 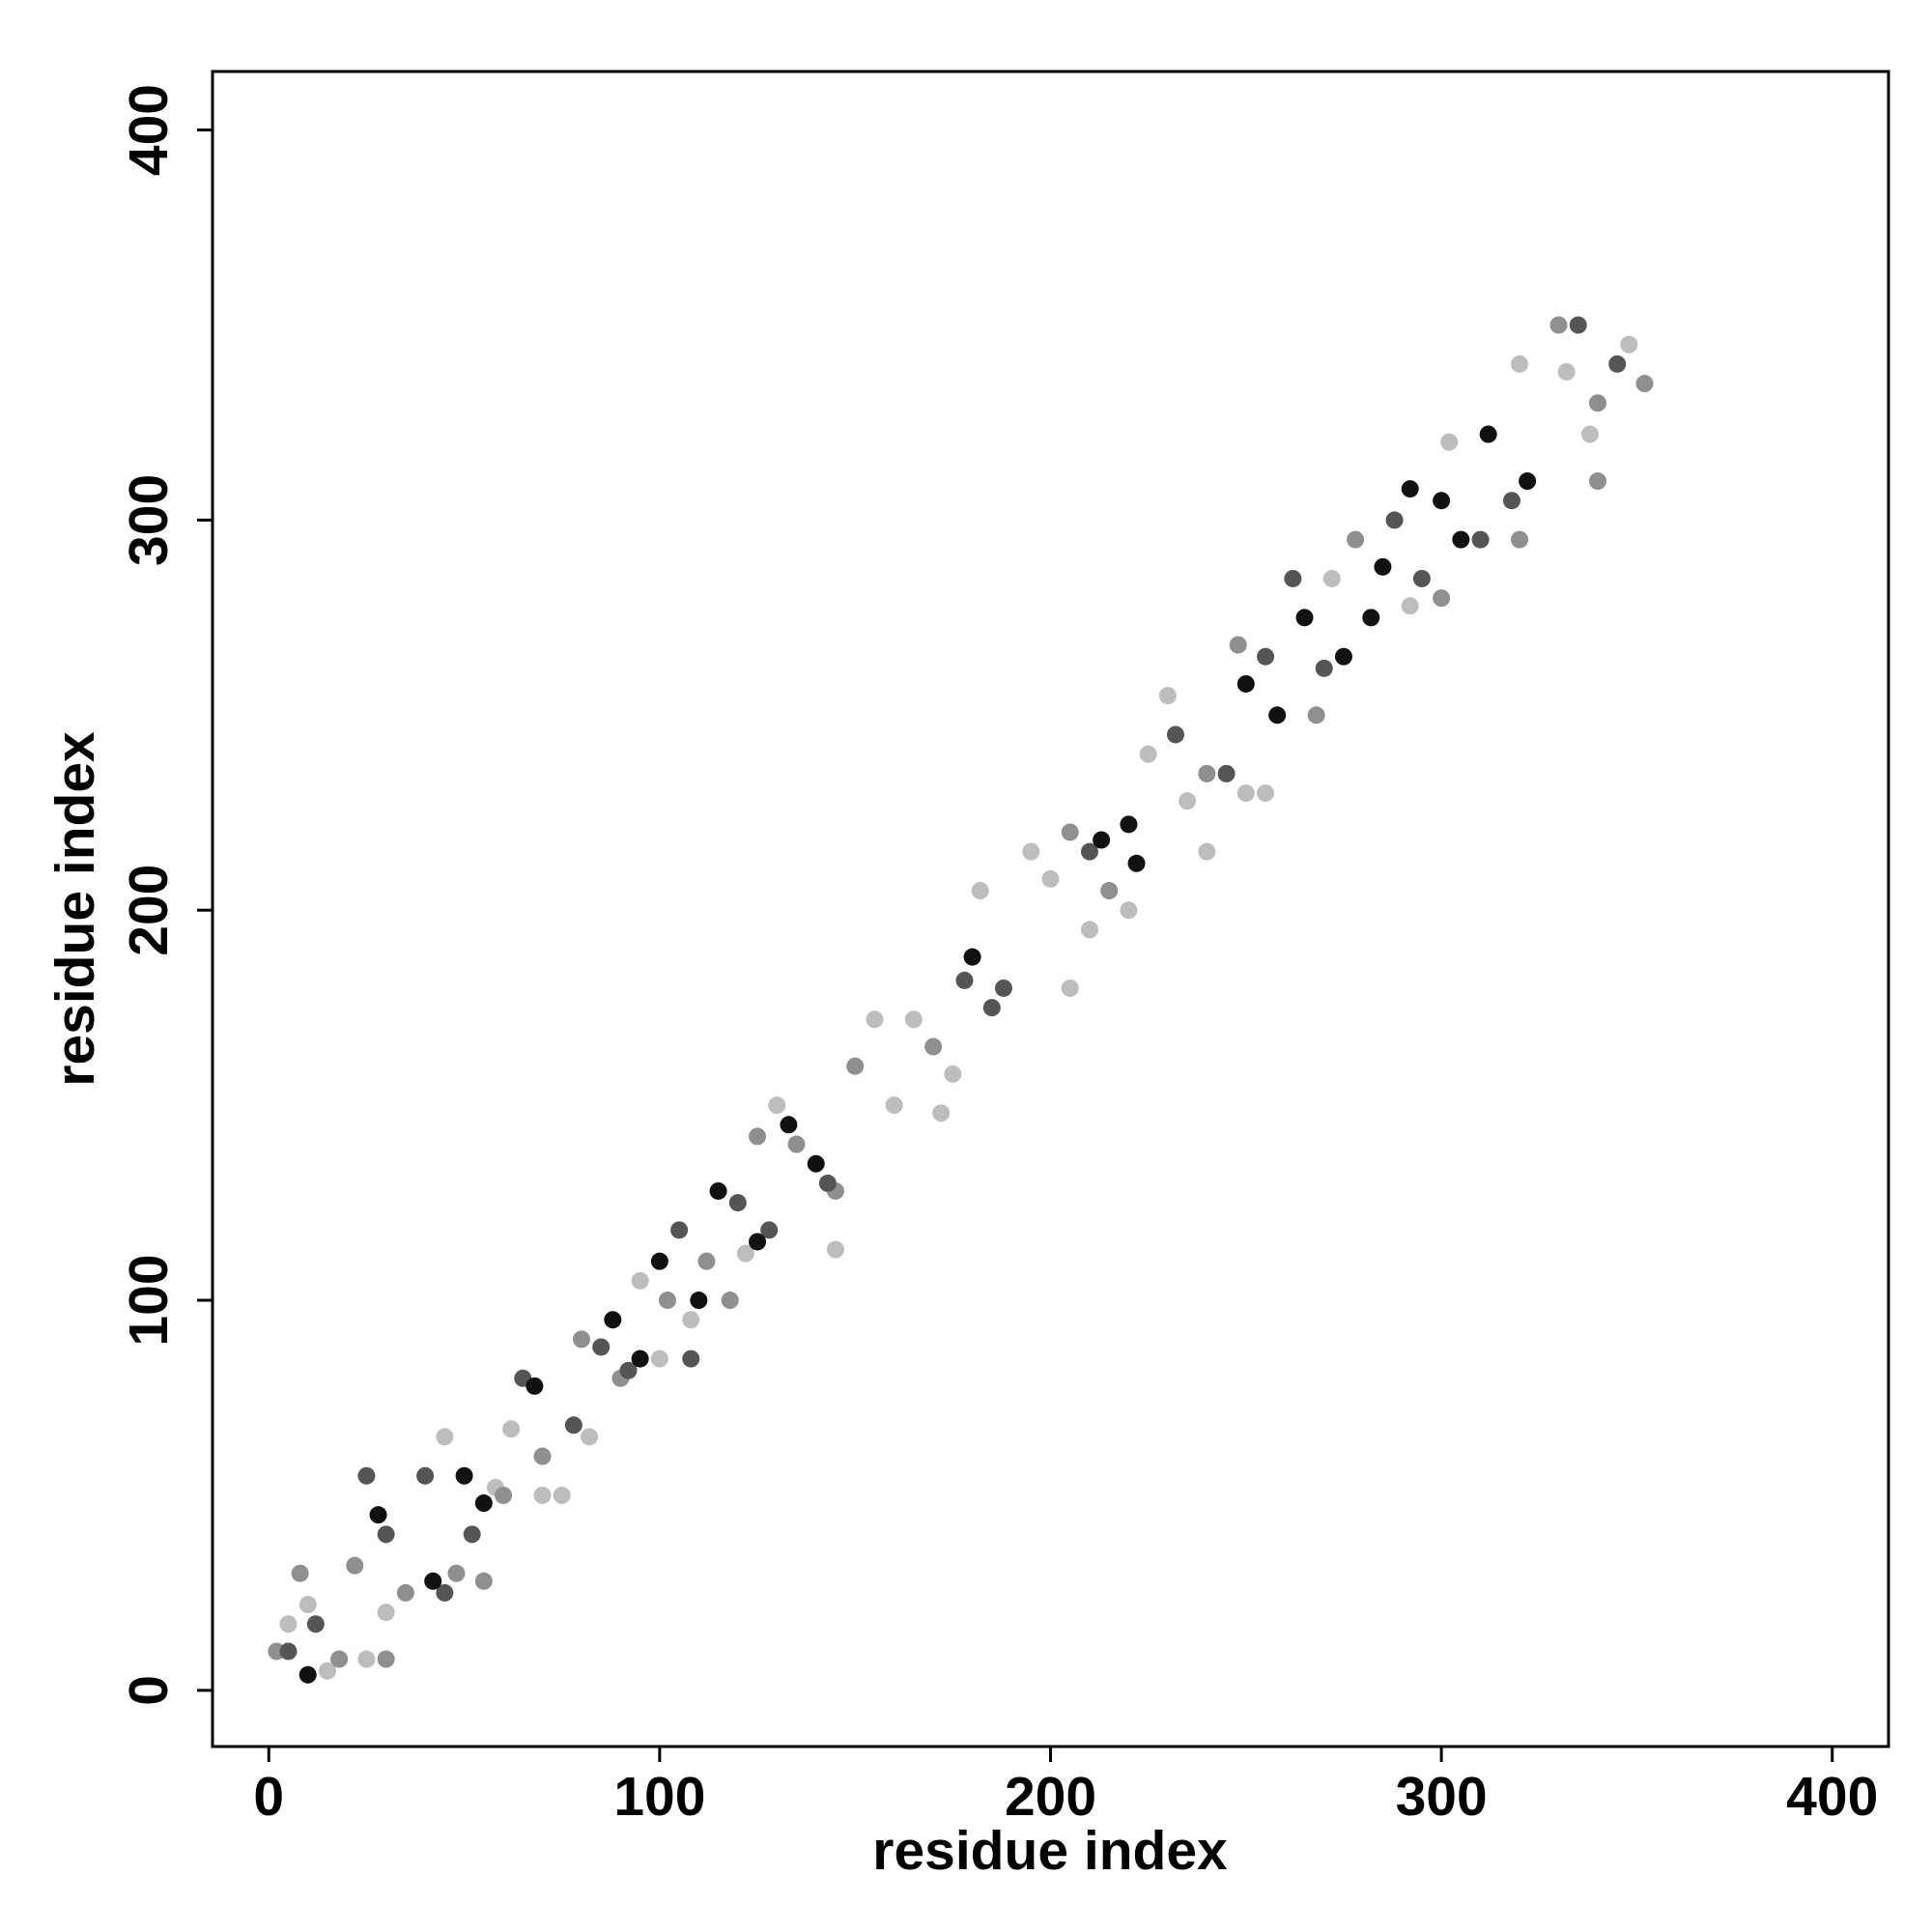 I want to click on x-tick-label: 0, so click(x=268, y=1797).